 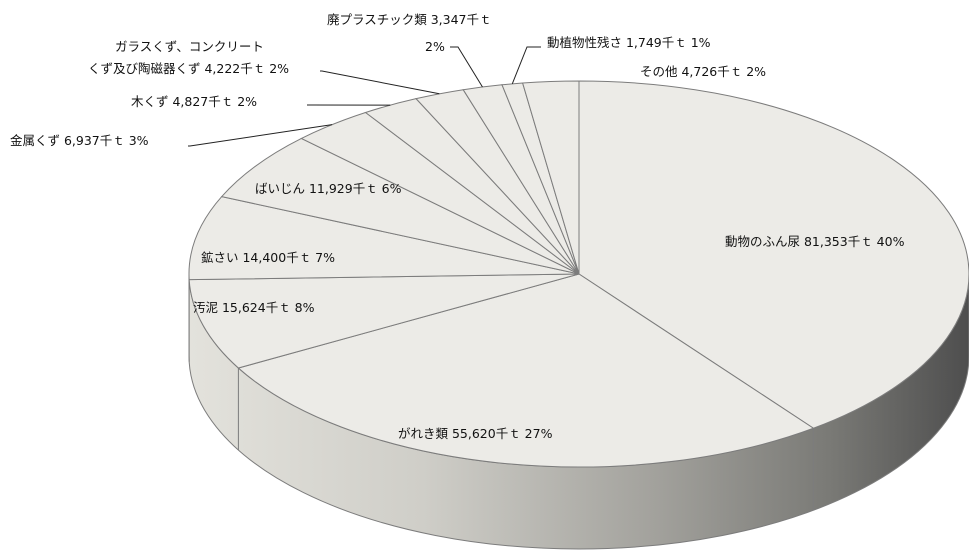 What do you see at coordinates (435, 46) in the screenshot?
I see `slice-label-haipura-line2: 2%` at bounding box center [435, 46].